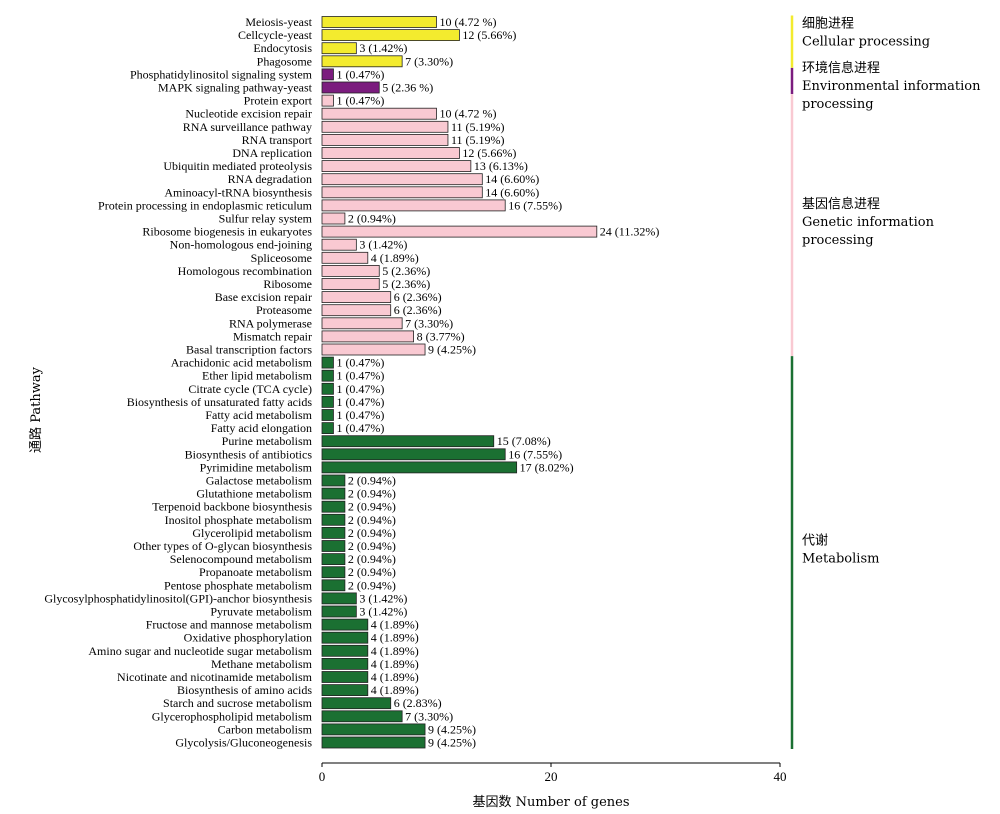  What do you see at coordinates (441, 336) in the screenshot?
I see `value-label: 8 (3.77%)` at bounding box center [441, 336].